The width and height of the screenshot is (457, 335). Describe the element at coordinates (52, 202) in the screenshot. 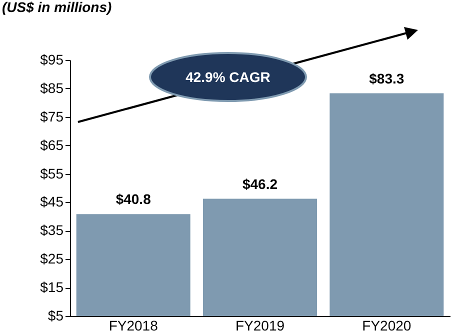

I see `y-tick-label: $45` at that location.